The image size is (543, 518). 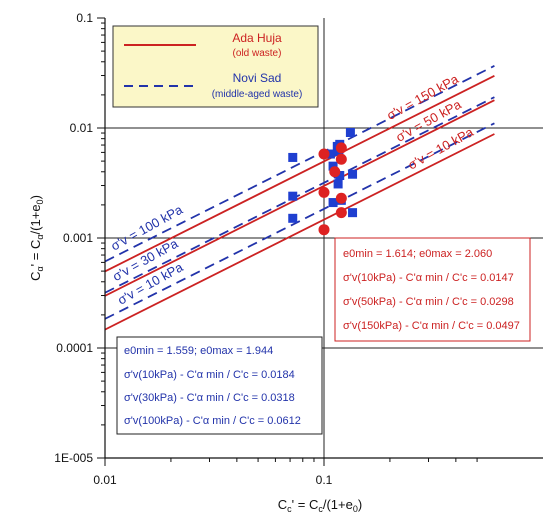 What do you see at coordinates (257, 78) in the screenshot?
I see `legend-label-novi-sad: Novi Sad` at bounding box center [257, 78].